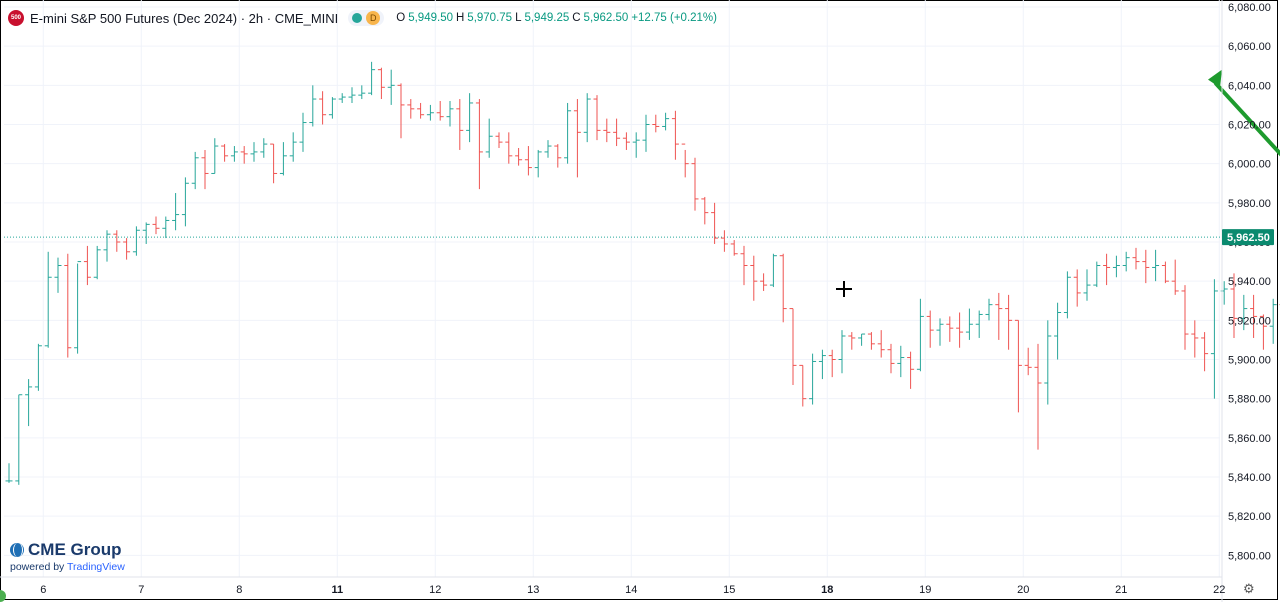  I want to click on time-tick-label: 8, so click(239, 590).